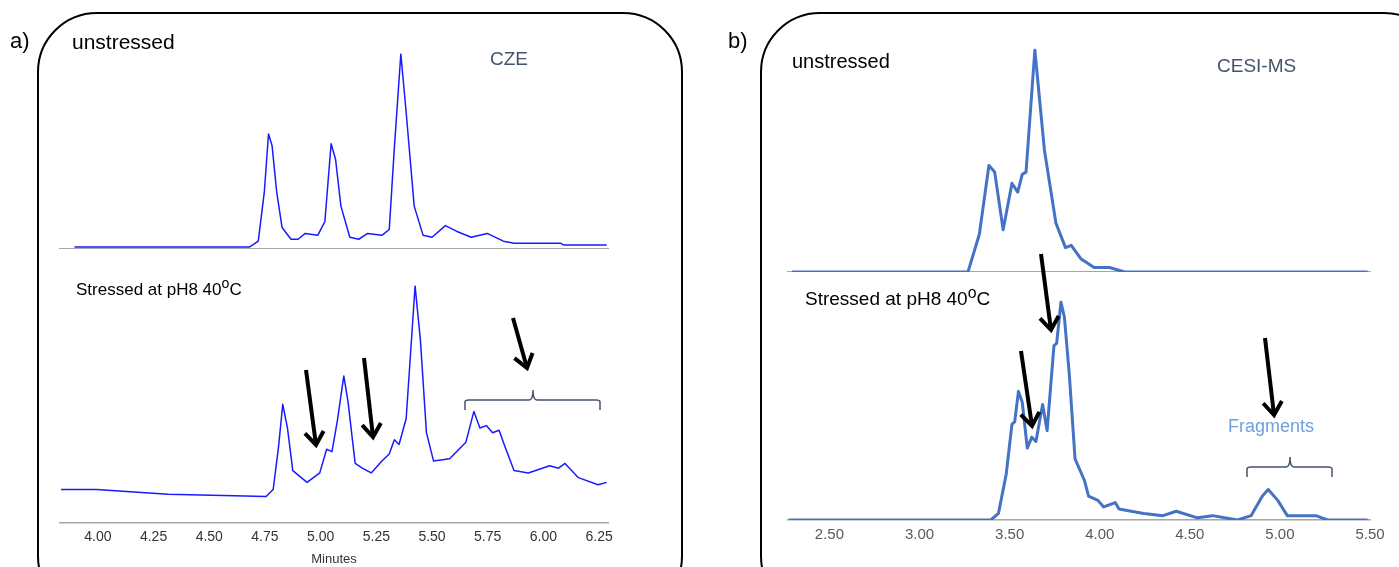  I want to click on annotation: CESI-MS, so click(1257, 66).